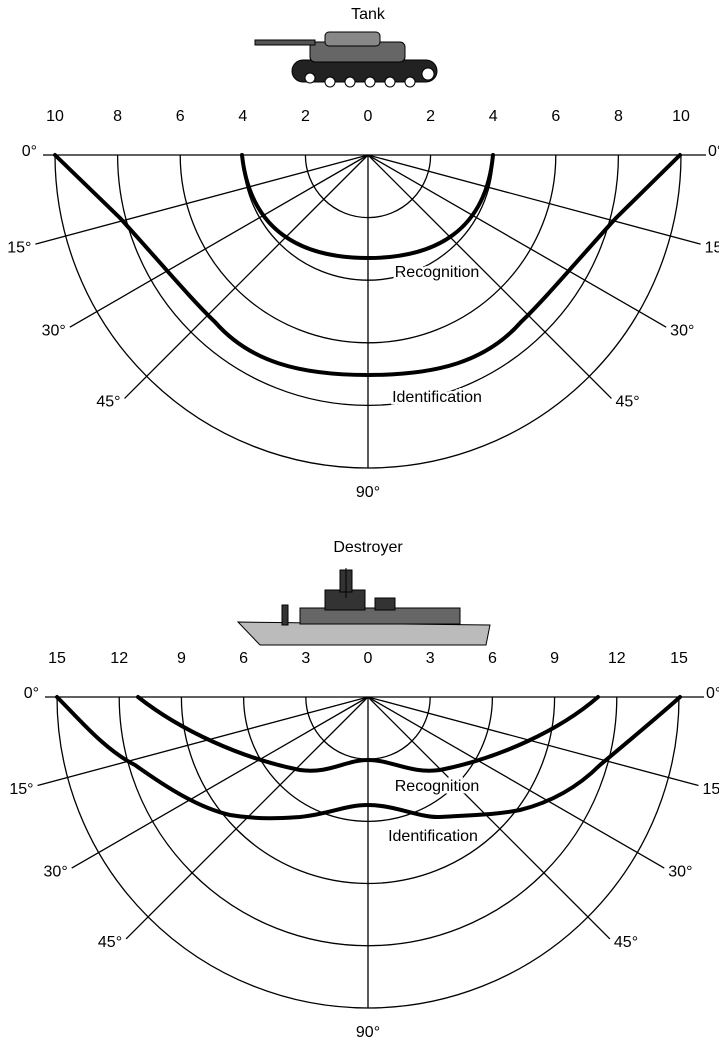 Image resolution: width=719 pixels, height=1057 pixels. Describe the element at coordinates (363, 607) in the screenshot. I see `destroyer-icon` at that location.